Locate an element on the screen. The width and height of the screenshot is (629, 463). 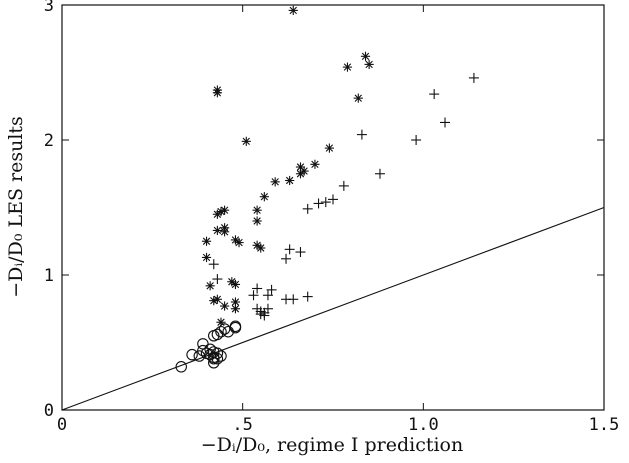
y-tick-label: 3 is located at coordinates (49, 8).